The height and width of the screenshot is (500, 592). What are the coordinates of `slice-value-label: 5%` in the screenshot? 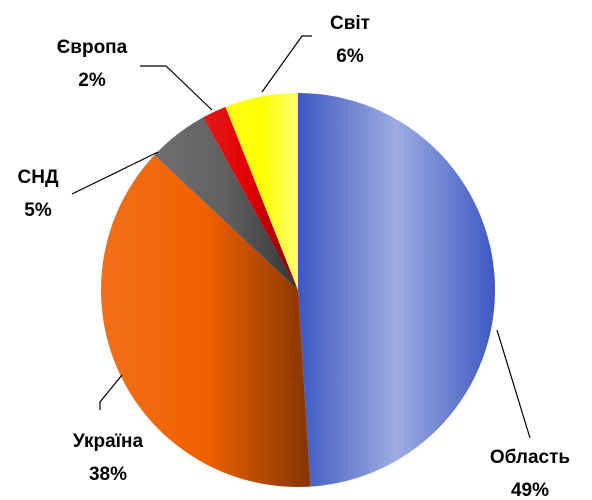 It's located at (38, 210).